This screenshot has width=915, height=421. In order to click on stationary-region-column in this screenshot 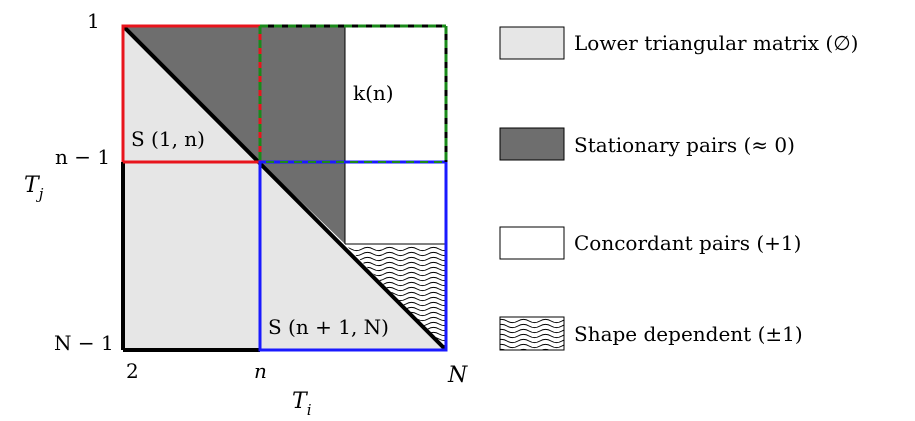, I will do `click(302, 135)`.